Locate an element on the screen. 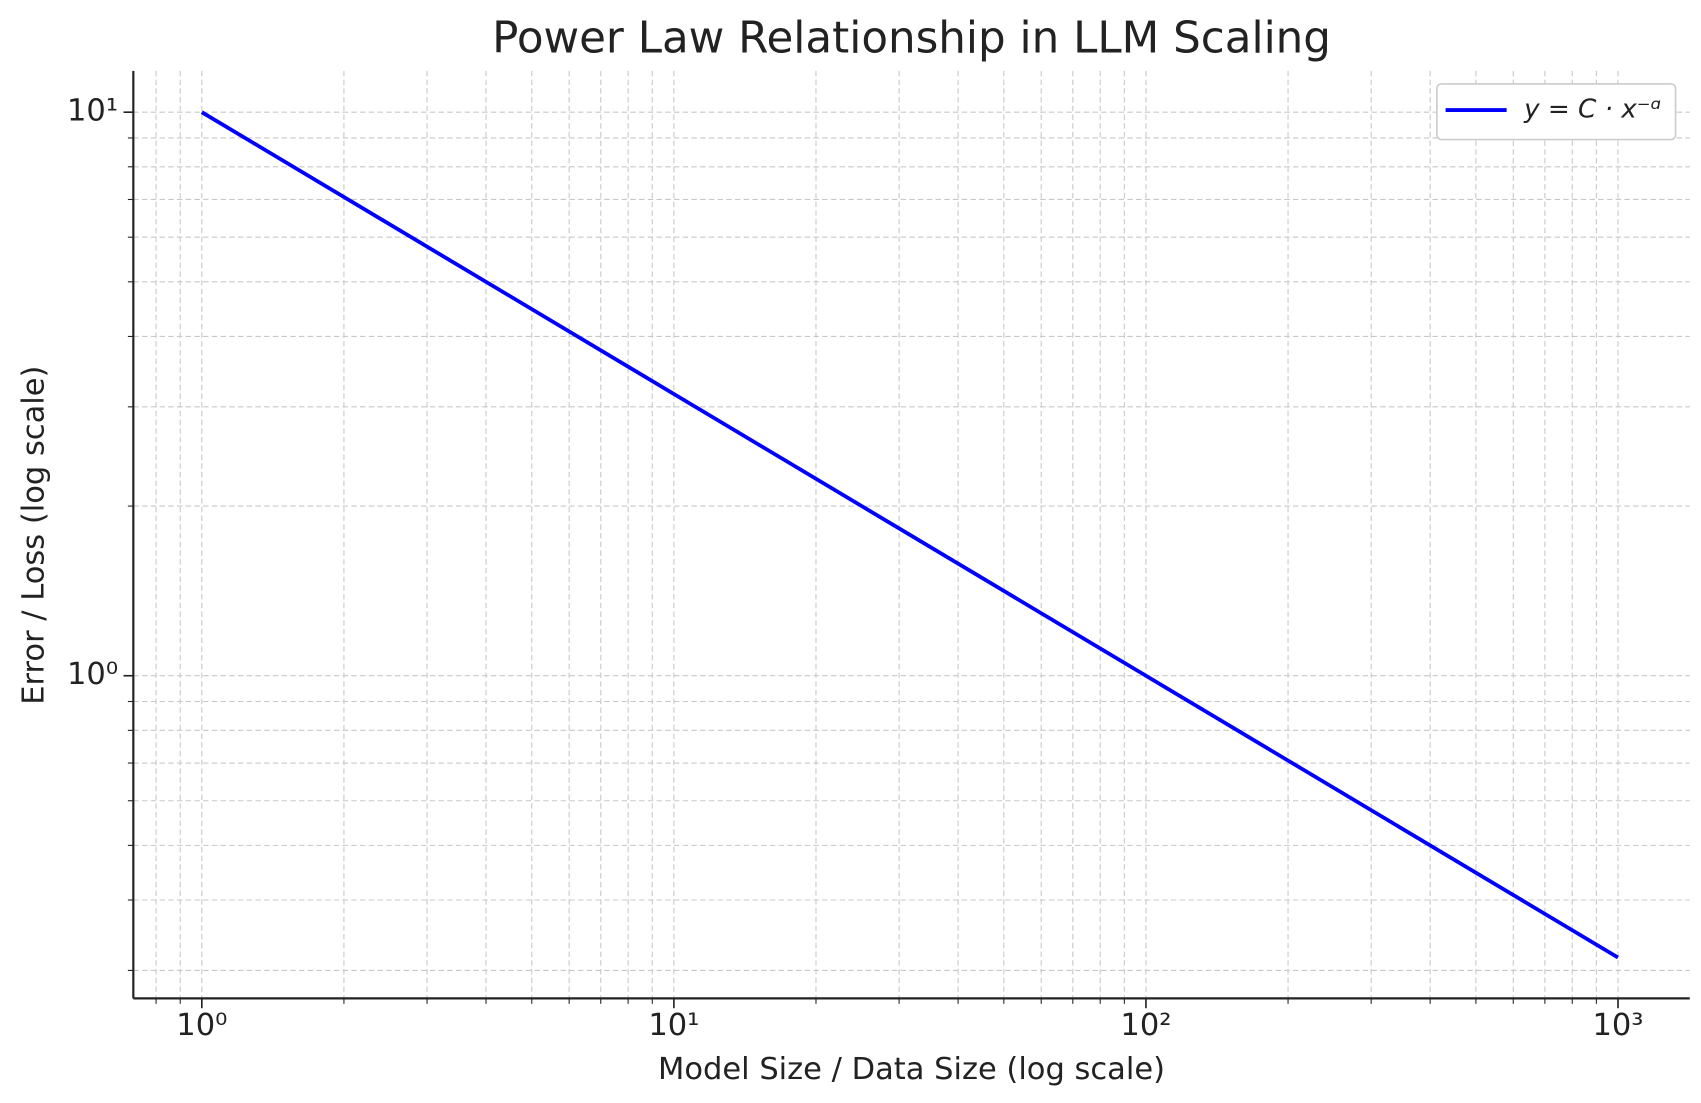  legend-box is located at coordinates (1556, 112).